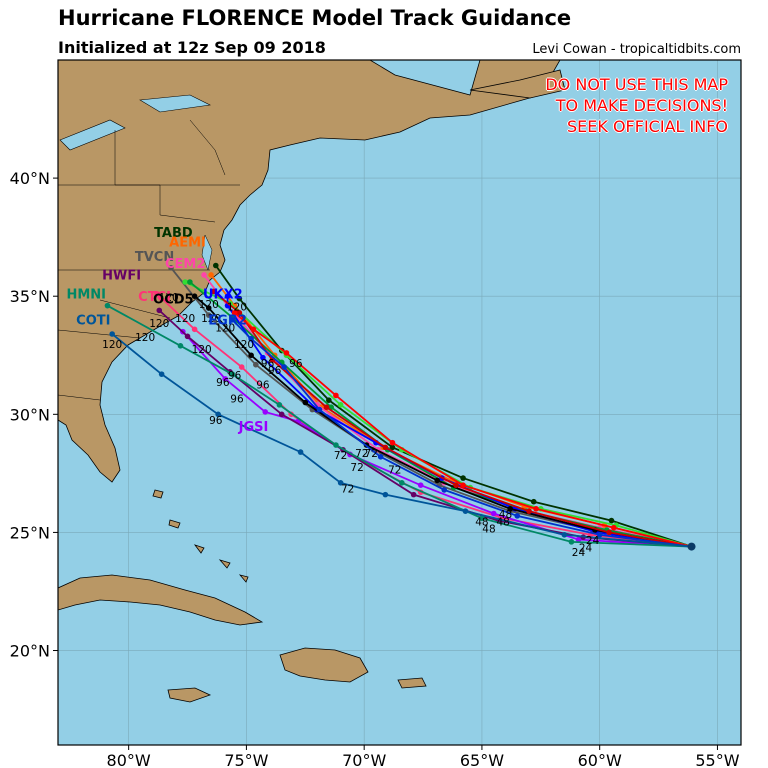  Describe the element at coordinates (92, 135) in the screenshot. I see `lake-erie` at that location.